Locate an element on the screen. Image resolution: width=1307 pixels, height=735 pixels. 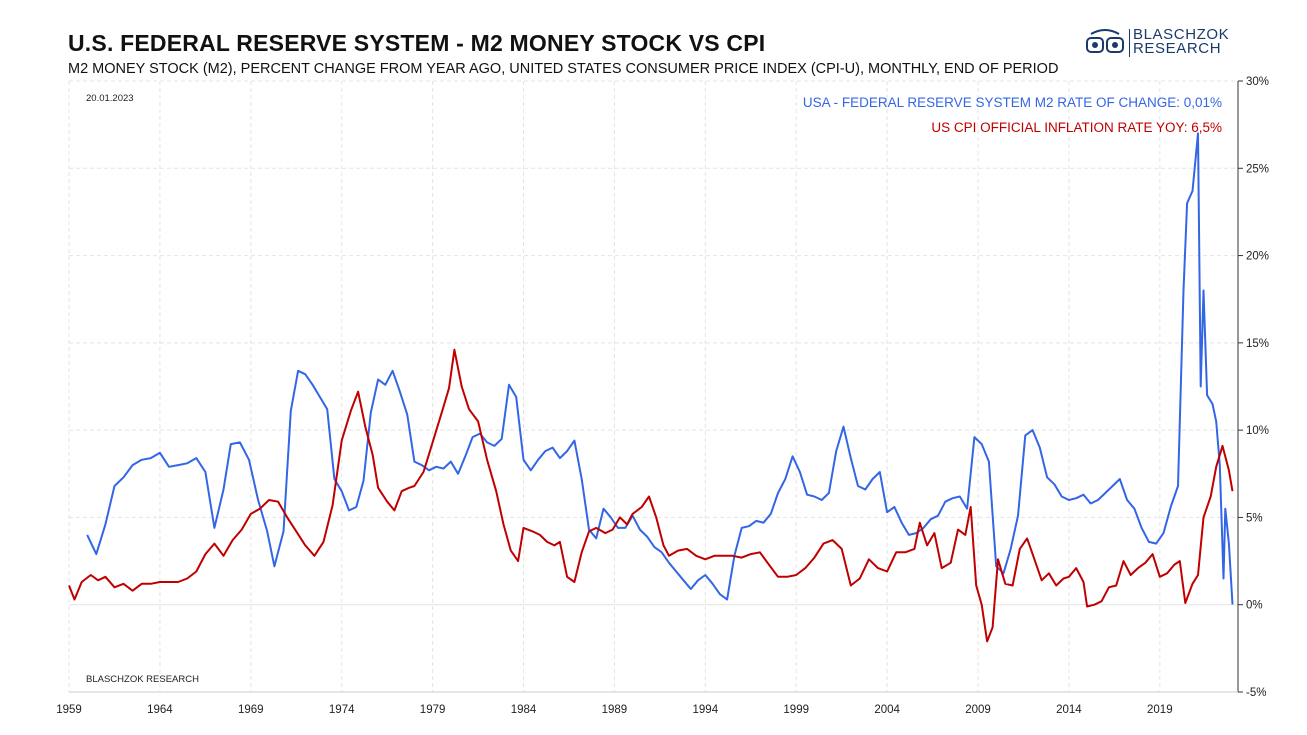
x-tick-label: 2019 is located at coordinates (1160, 710).